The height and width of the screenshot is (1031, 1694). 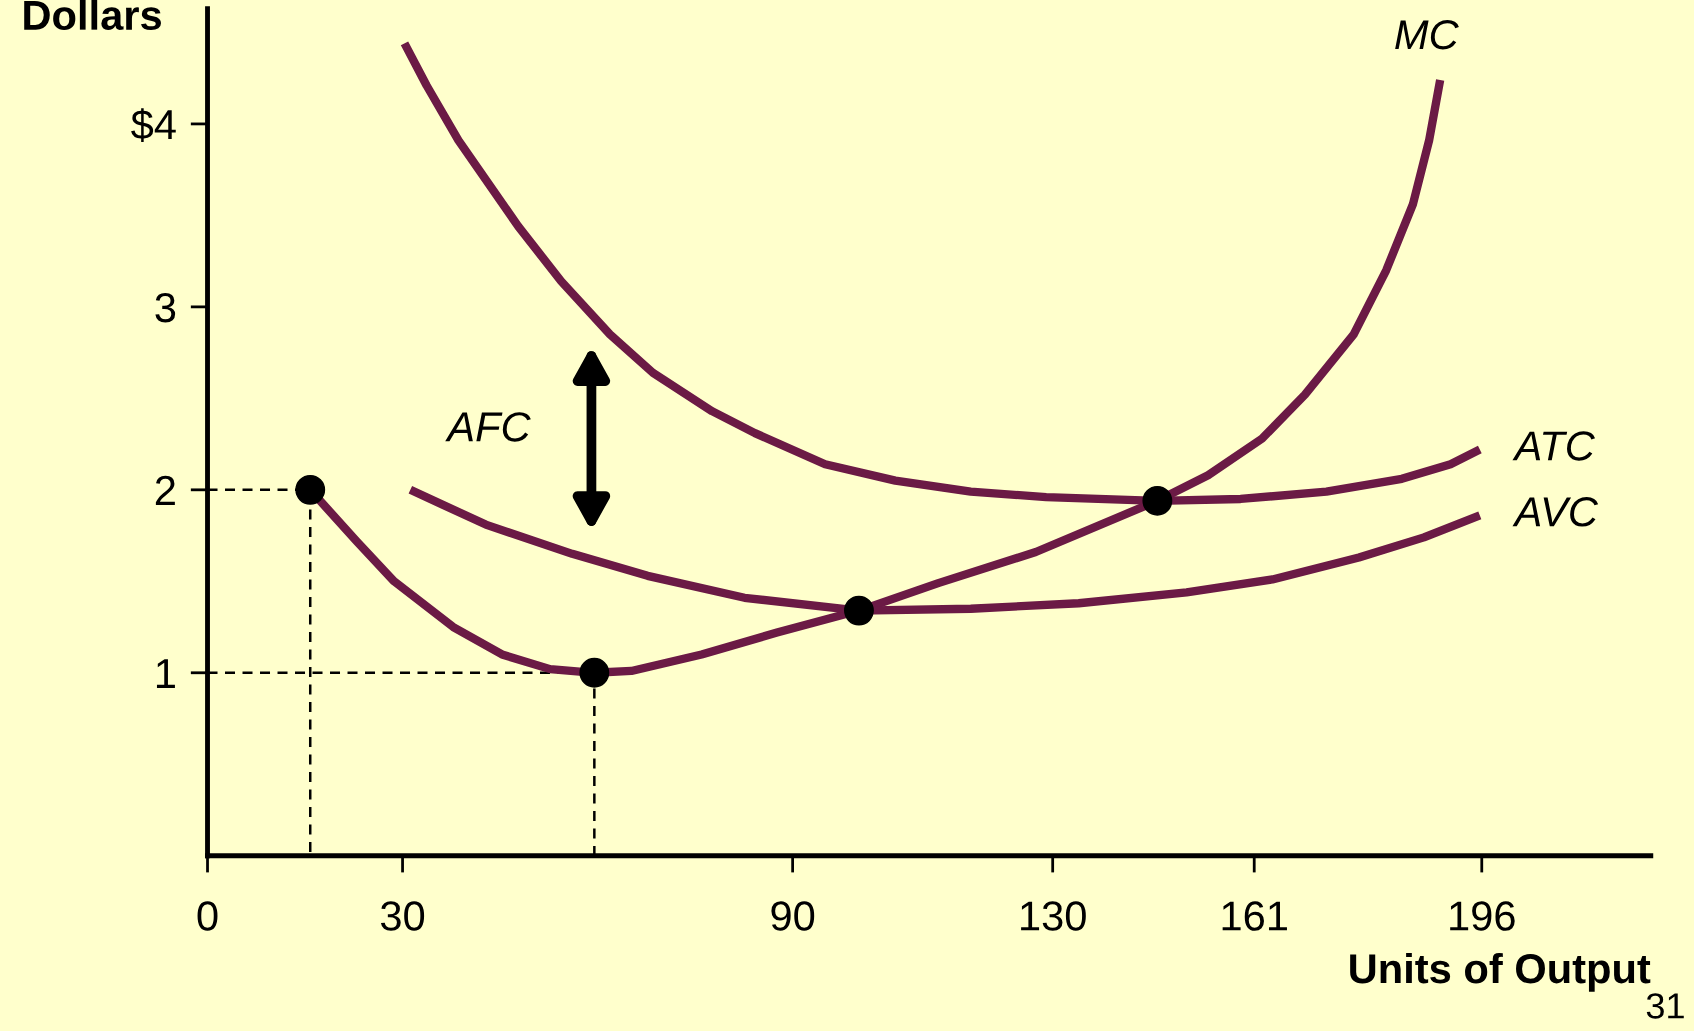 I want to click on x-tick-label: 30, so click(x=402, y=916).